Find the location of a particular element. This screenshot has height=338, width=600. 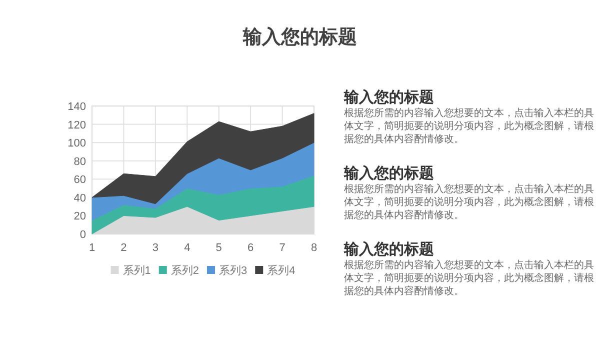

chart-title: 输入您的标题 is located at coordinates (299, 37).